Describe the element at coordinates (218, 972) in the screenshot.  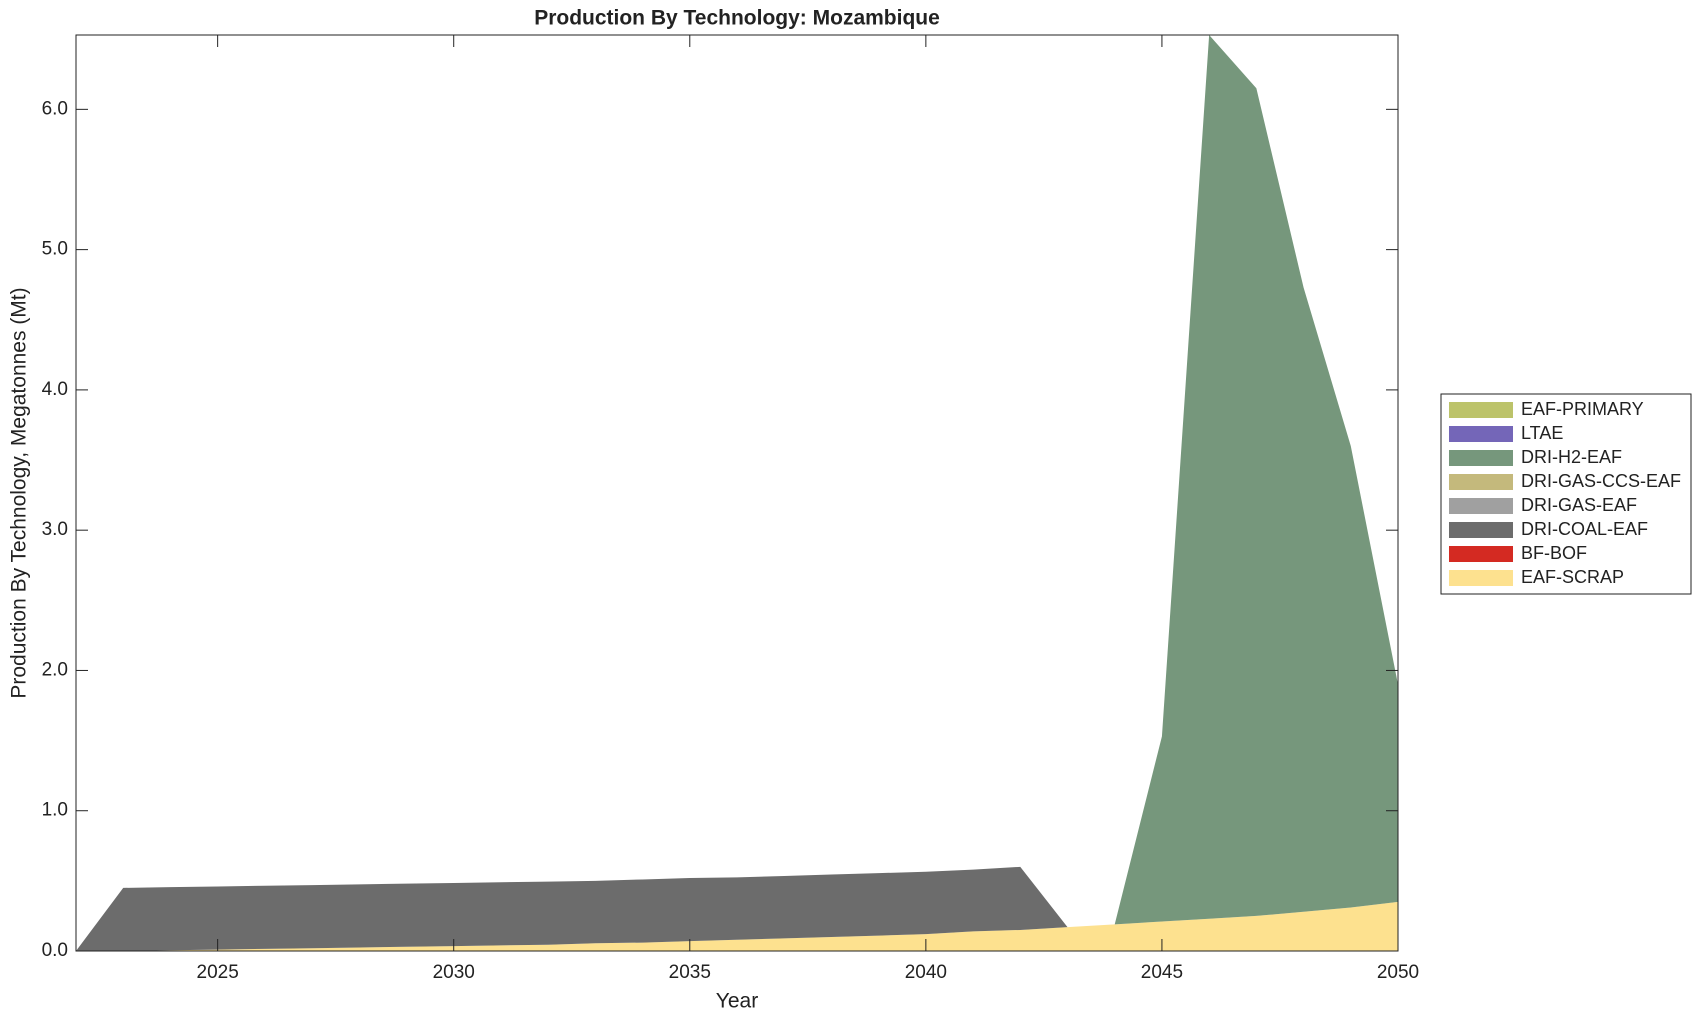
I see `x-tick-label: 2025` at that location.